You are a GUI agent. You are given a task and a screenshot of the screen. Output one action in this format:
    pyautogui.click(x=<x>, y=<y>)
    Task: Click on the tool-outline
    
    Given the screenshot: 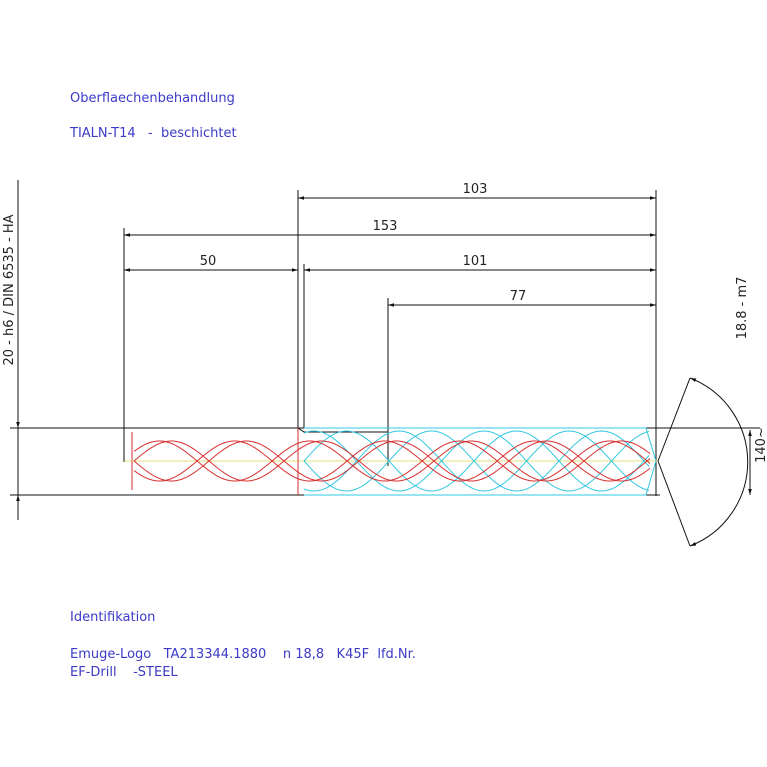 What is the action you would take?
    pyautogui.click(x=391, y=461)
    